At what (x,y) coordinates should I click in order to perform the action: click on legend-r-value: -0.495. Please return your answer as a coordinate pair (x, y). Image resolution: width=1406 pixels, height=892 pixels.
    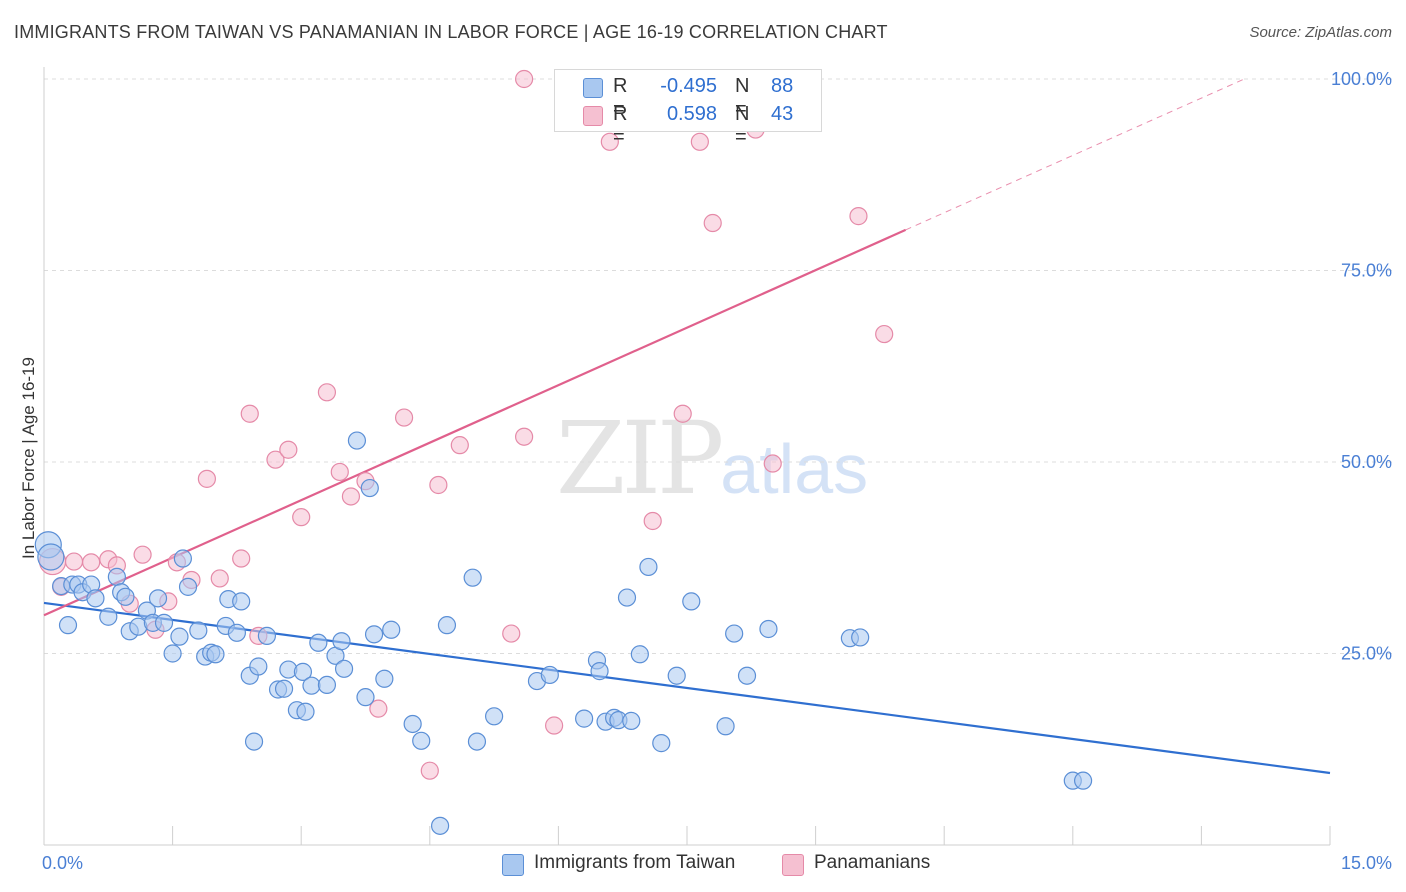
    Looking at the image, I should click on (688, 86).